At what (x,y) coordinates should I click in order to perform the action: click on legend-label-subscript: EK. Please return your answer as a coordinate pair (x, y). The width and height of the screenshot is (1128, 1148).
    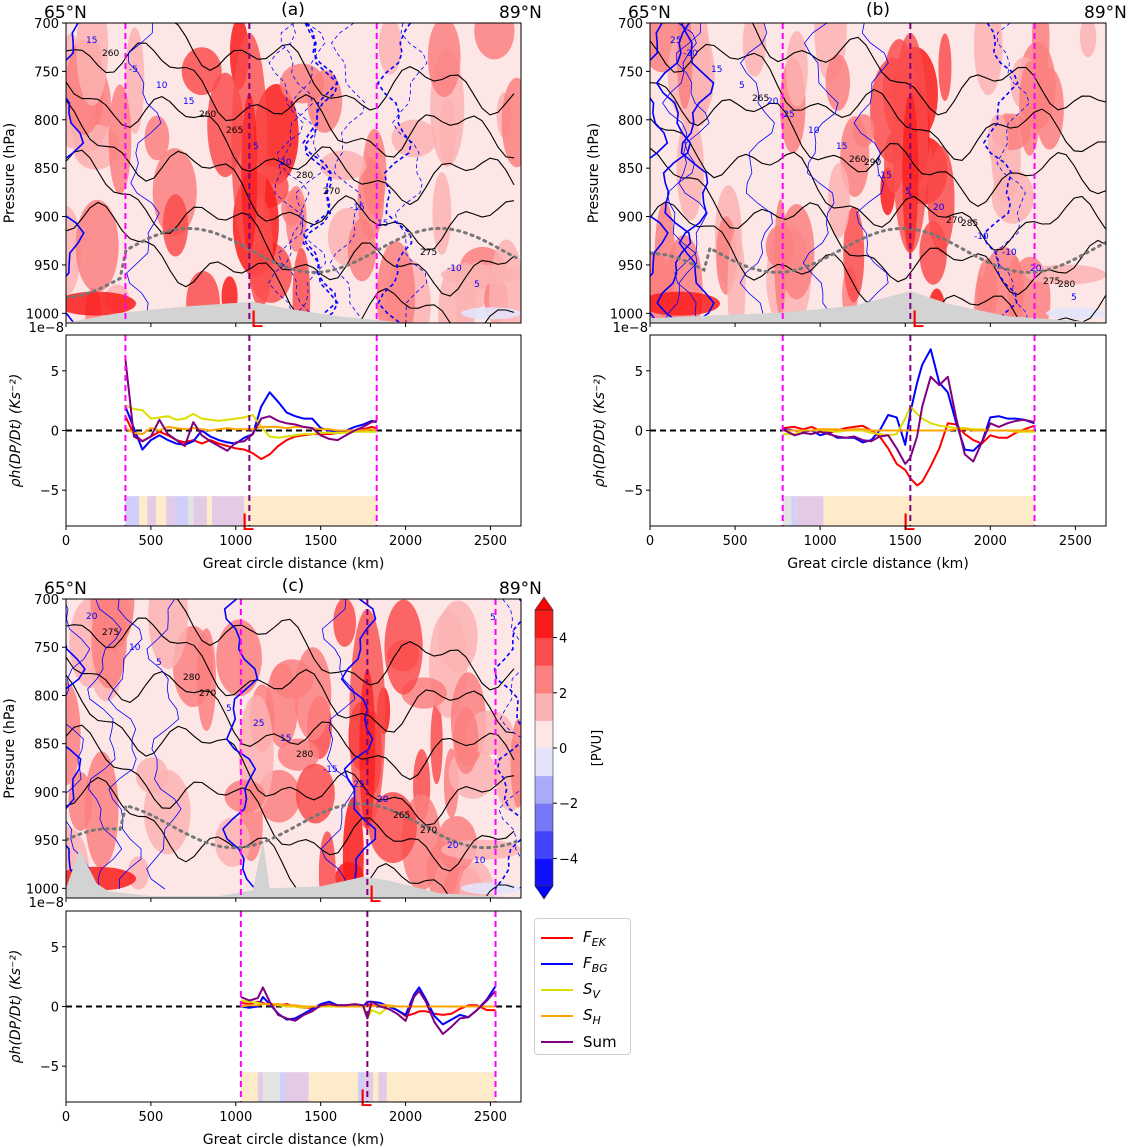
    Looking at the image, I should click on (598, 942).